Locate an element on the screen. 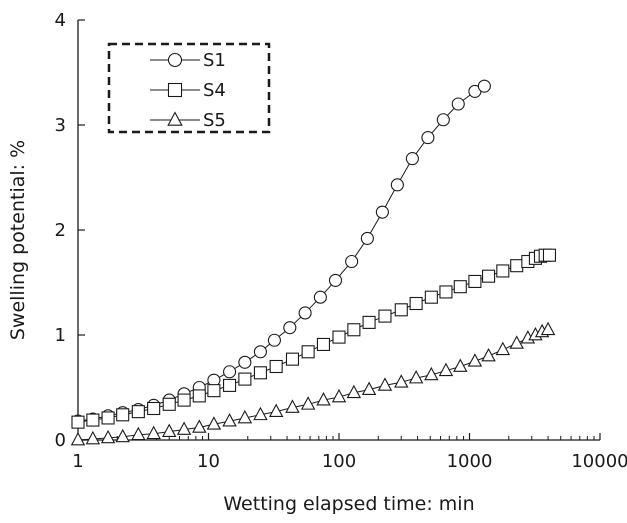 The image size is (627, 523). legend-box is located at coordinates (189, 88).